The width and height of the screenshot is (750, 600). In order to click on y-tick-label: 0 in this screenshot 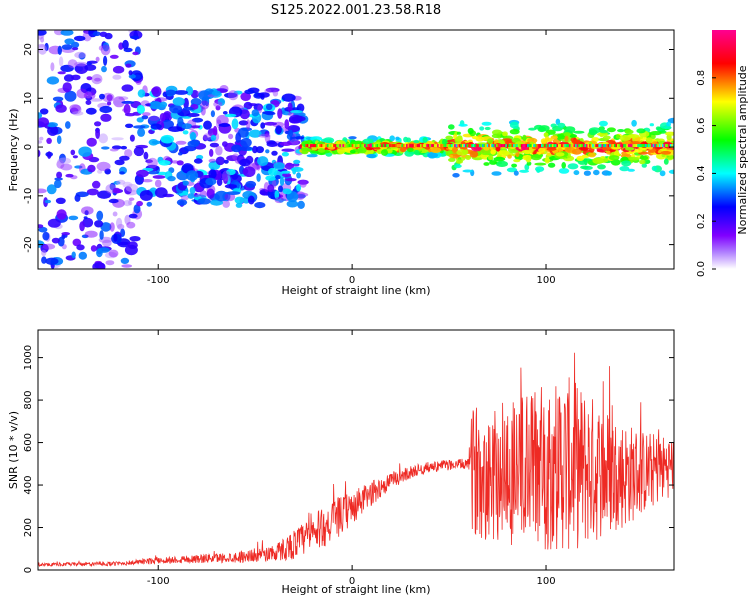, I will do `click(28, 147)`.